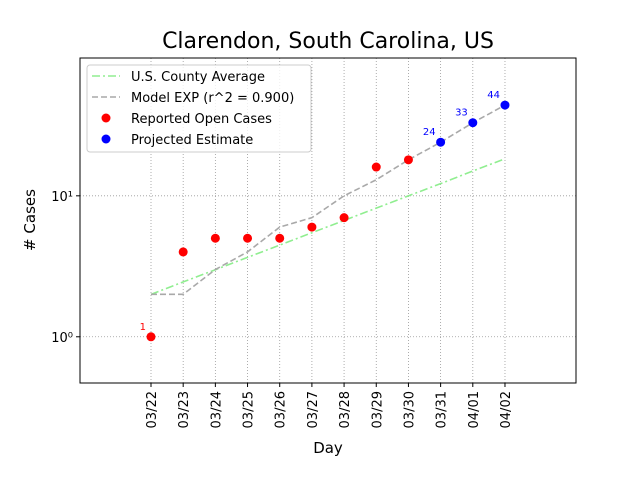  What do you see at coordinates (199, 108) in the screenshot?
I see `legend-box` at bounding box center [199, 108].